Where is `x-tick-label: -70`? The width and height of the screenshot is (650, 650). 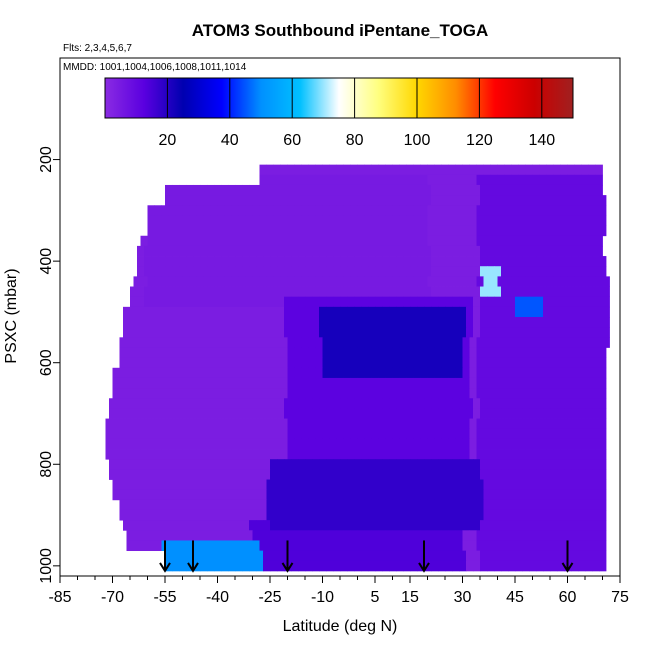
x-tick-label: -70 is located at coordinates (112, 597).